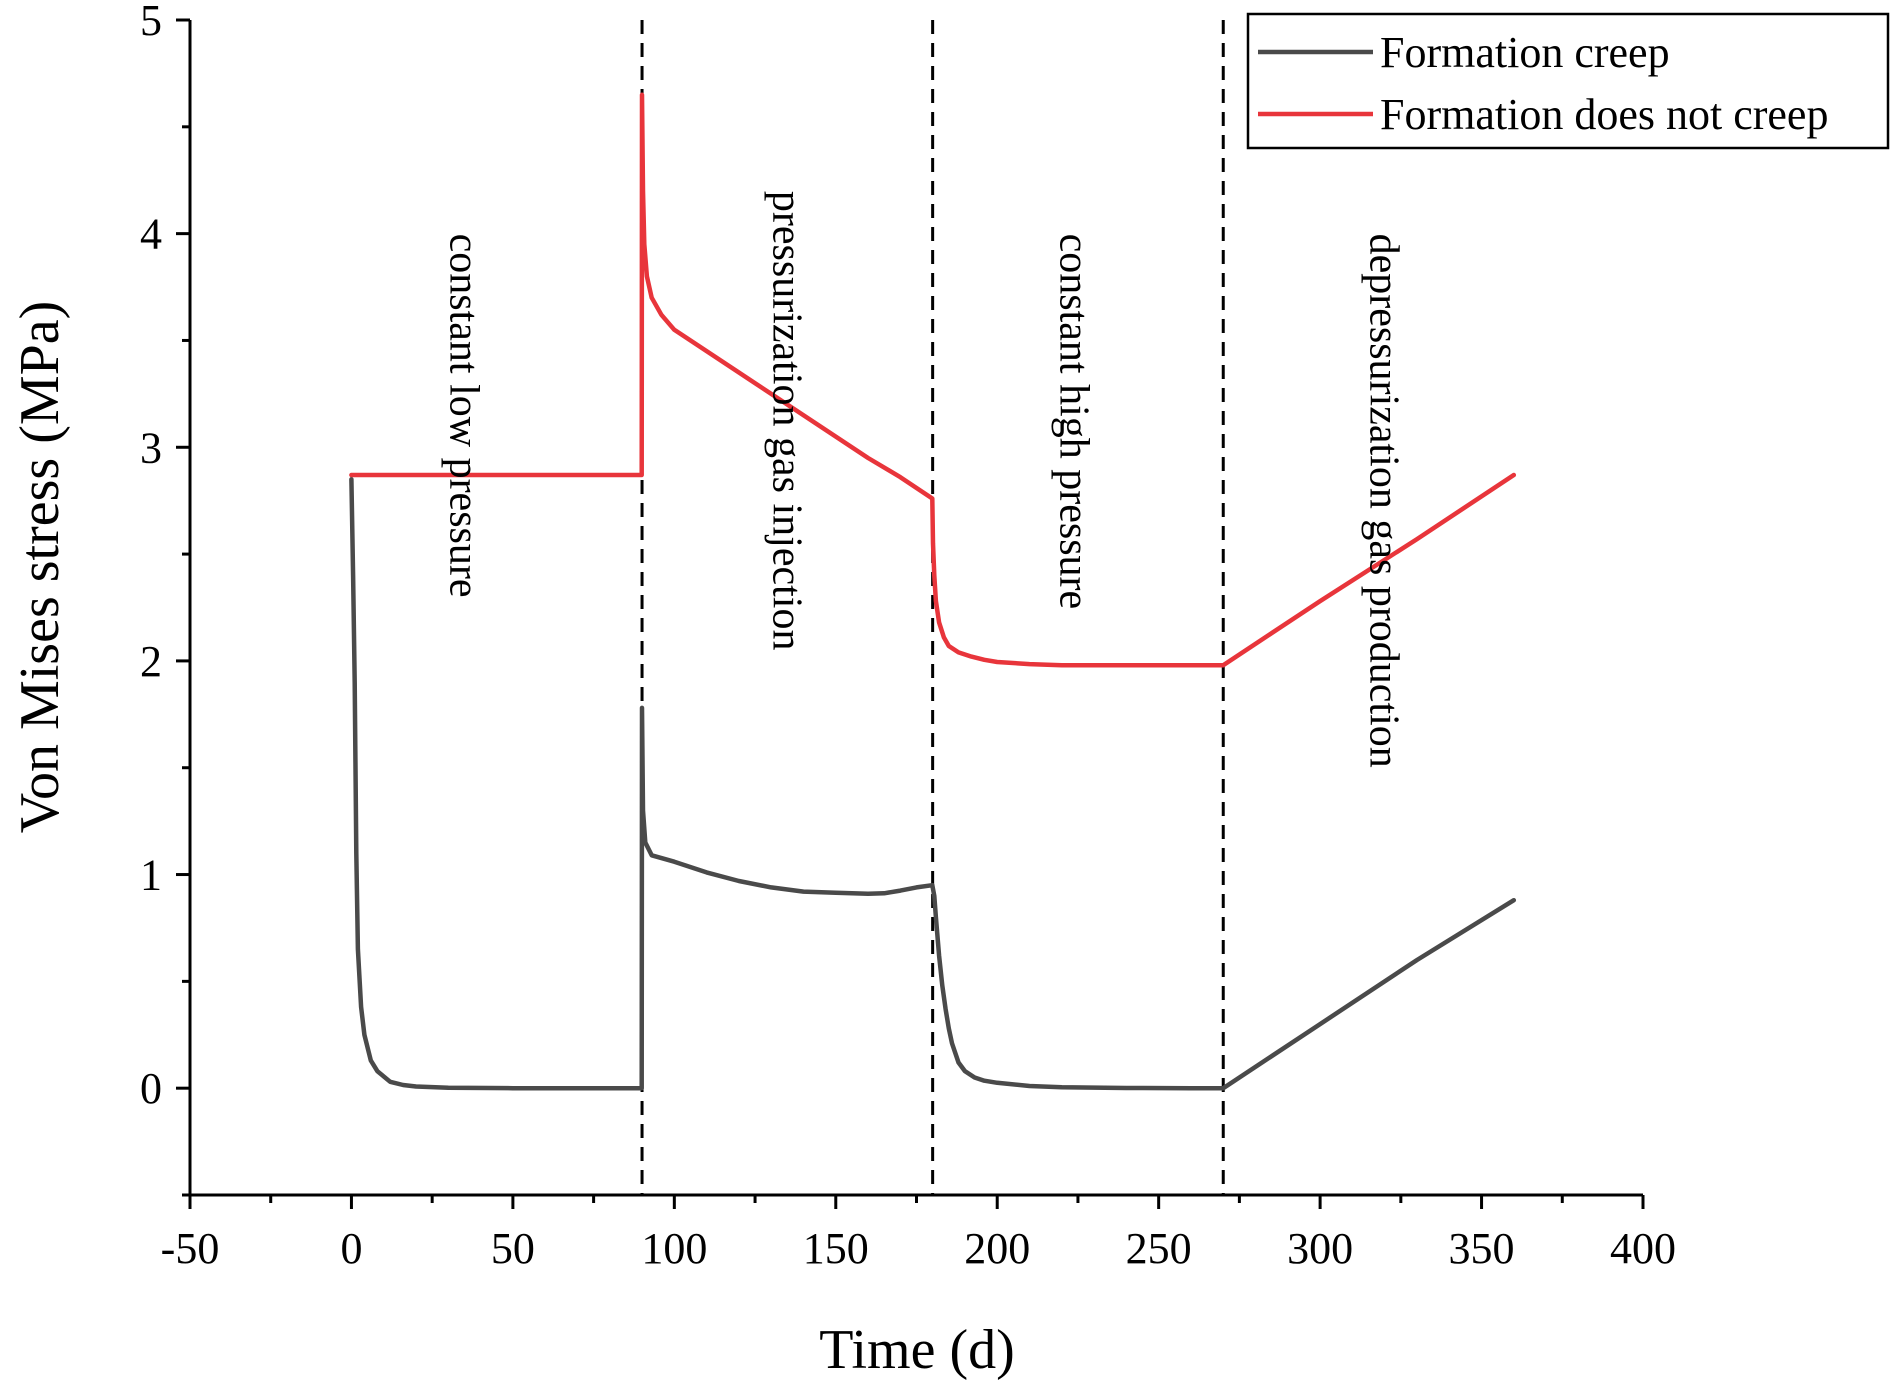  I want to click on y-tick-label: 2, so click(151, 661).